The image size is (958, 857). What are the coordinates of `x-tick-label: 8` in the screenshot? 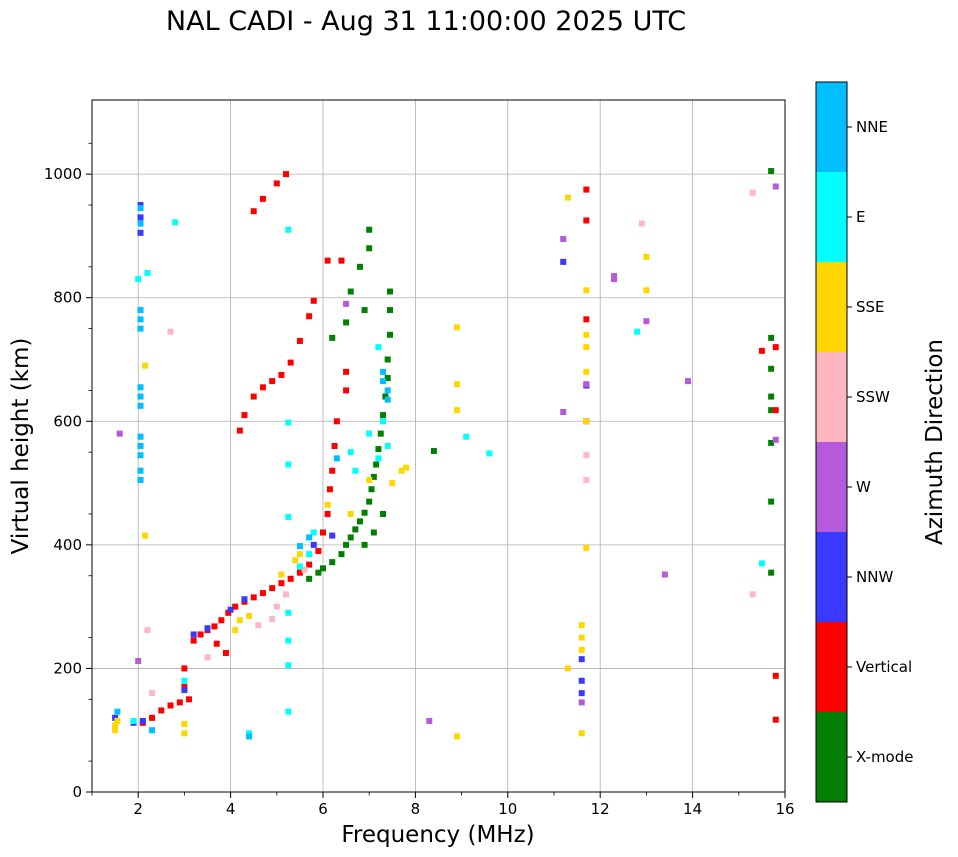 It's located at (416, 809).